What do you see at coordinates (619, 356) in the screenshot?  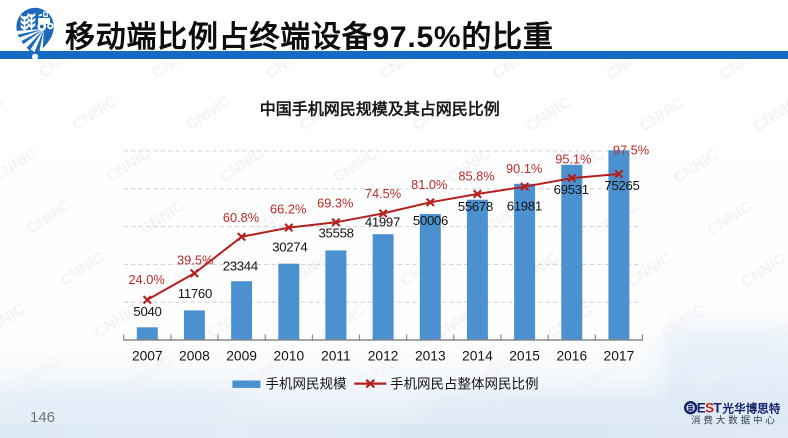 I see `svg-text: 2017` at bounding box center [619, 356].